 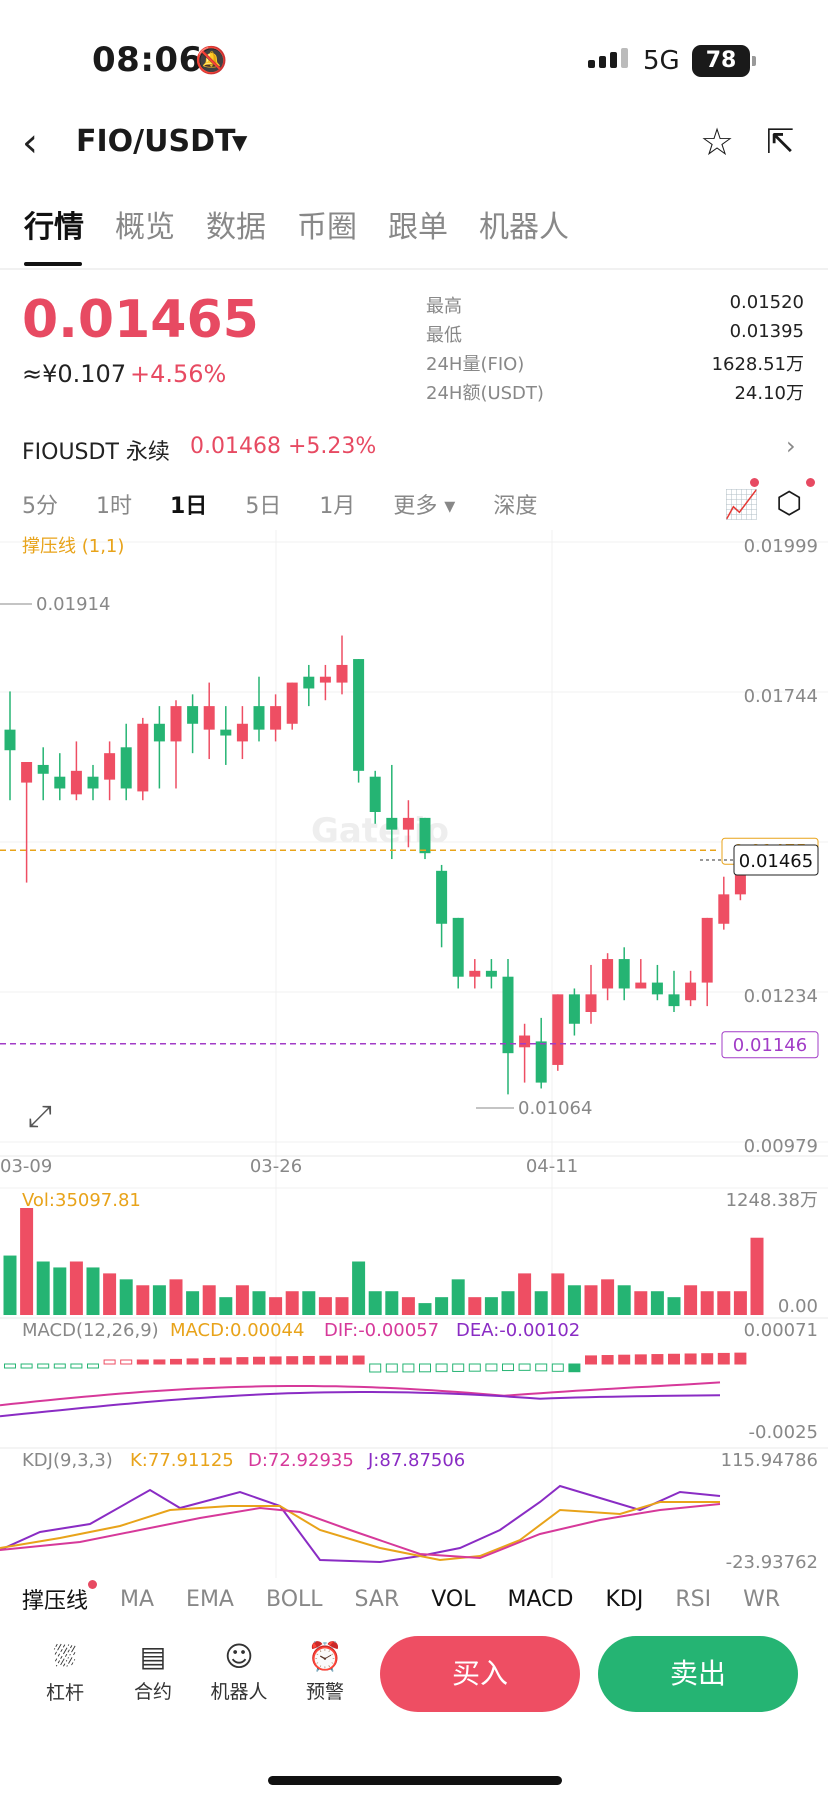 What do you see at coordinates (153, 1672) in the screenshot?
I see `nav-contract: ▤ 合约` at bounding box center [153, 1672].